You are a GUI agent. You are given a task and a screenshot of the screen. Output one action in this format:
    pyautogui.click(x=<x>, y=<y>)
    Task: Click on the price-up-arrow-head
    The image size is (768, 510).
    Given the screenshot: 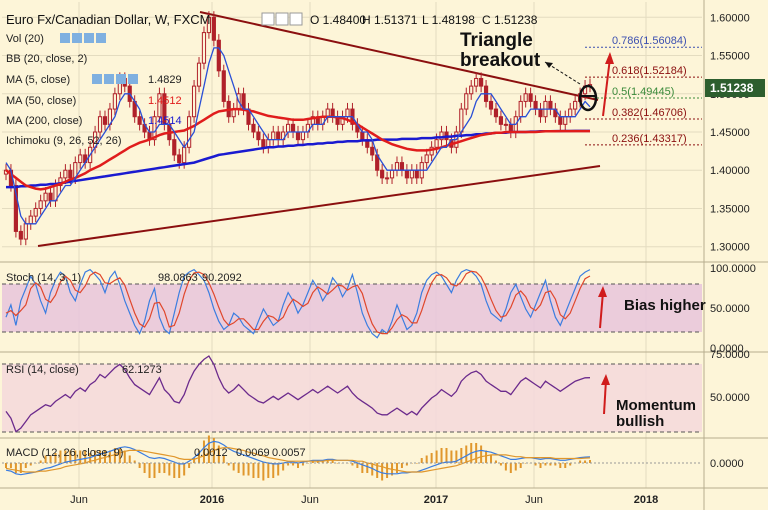 What is the action you would take?
    pyautogui.click(x=609, y=58)
    